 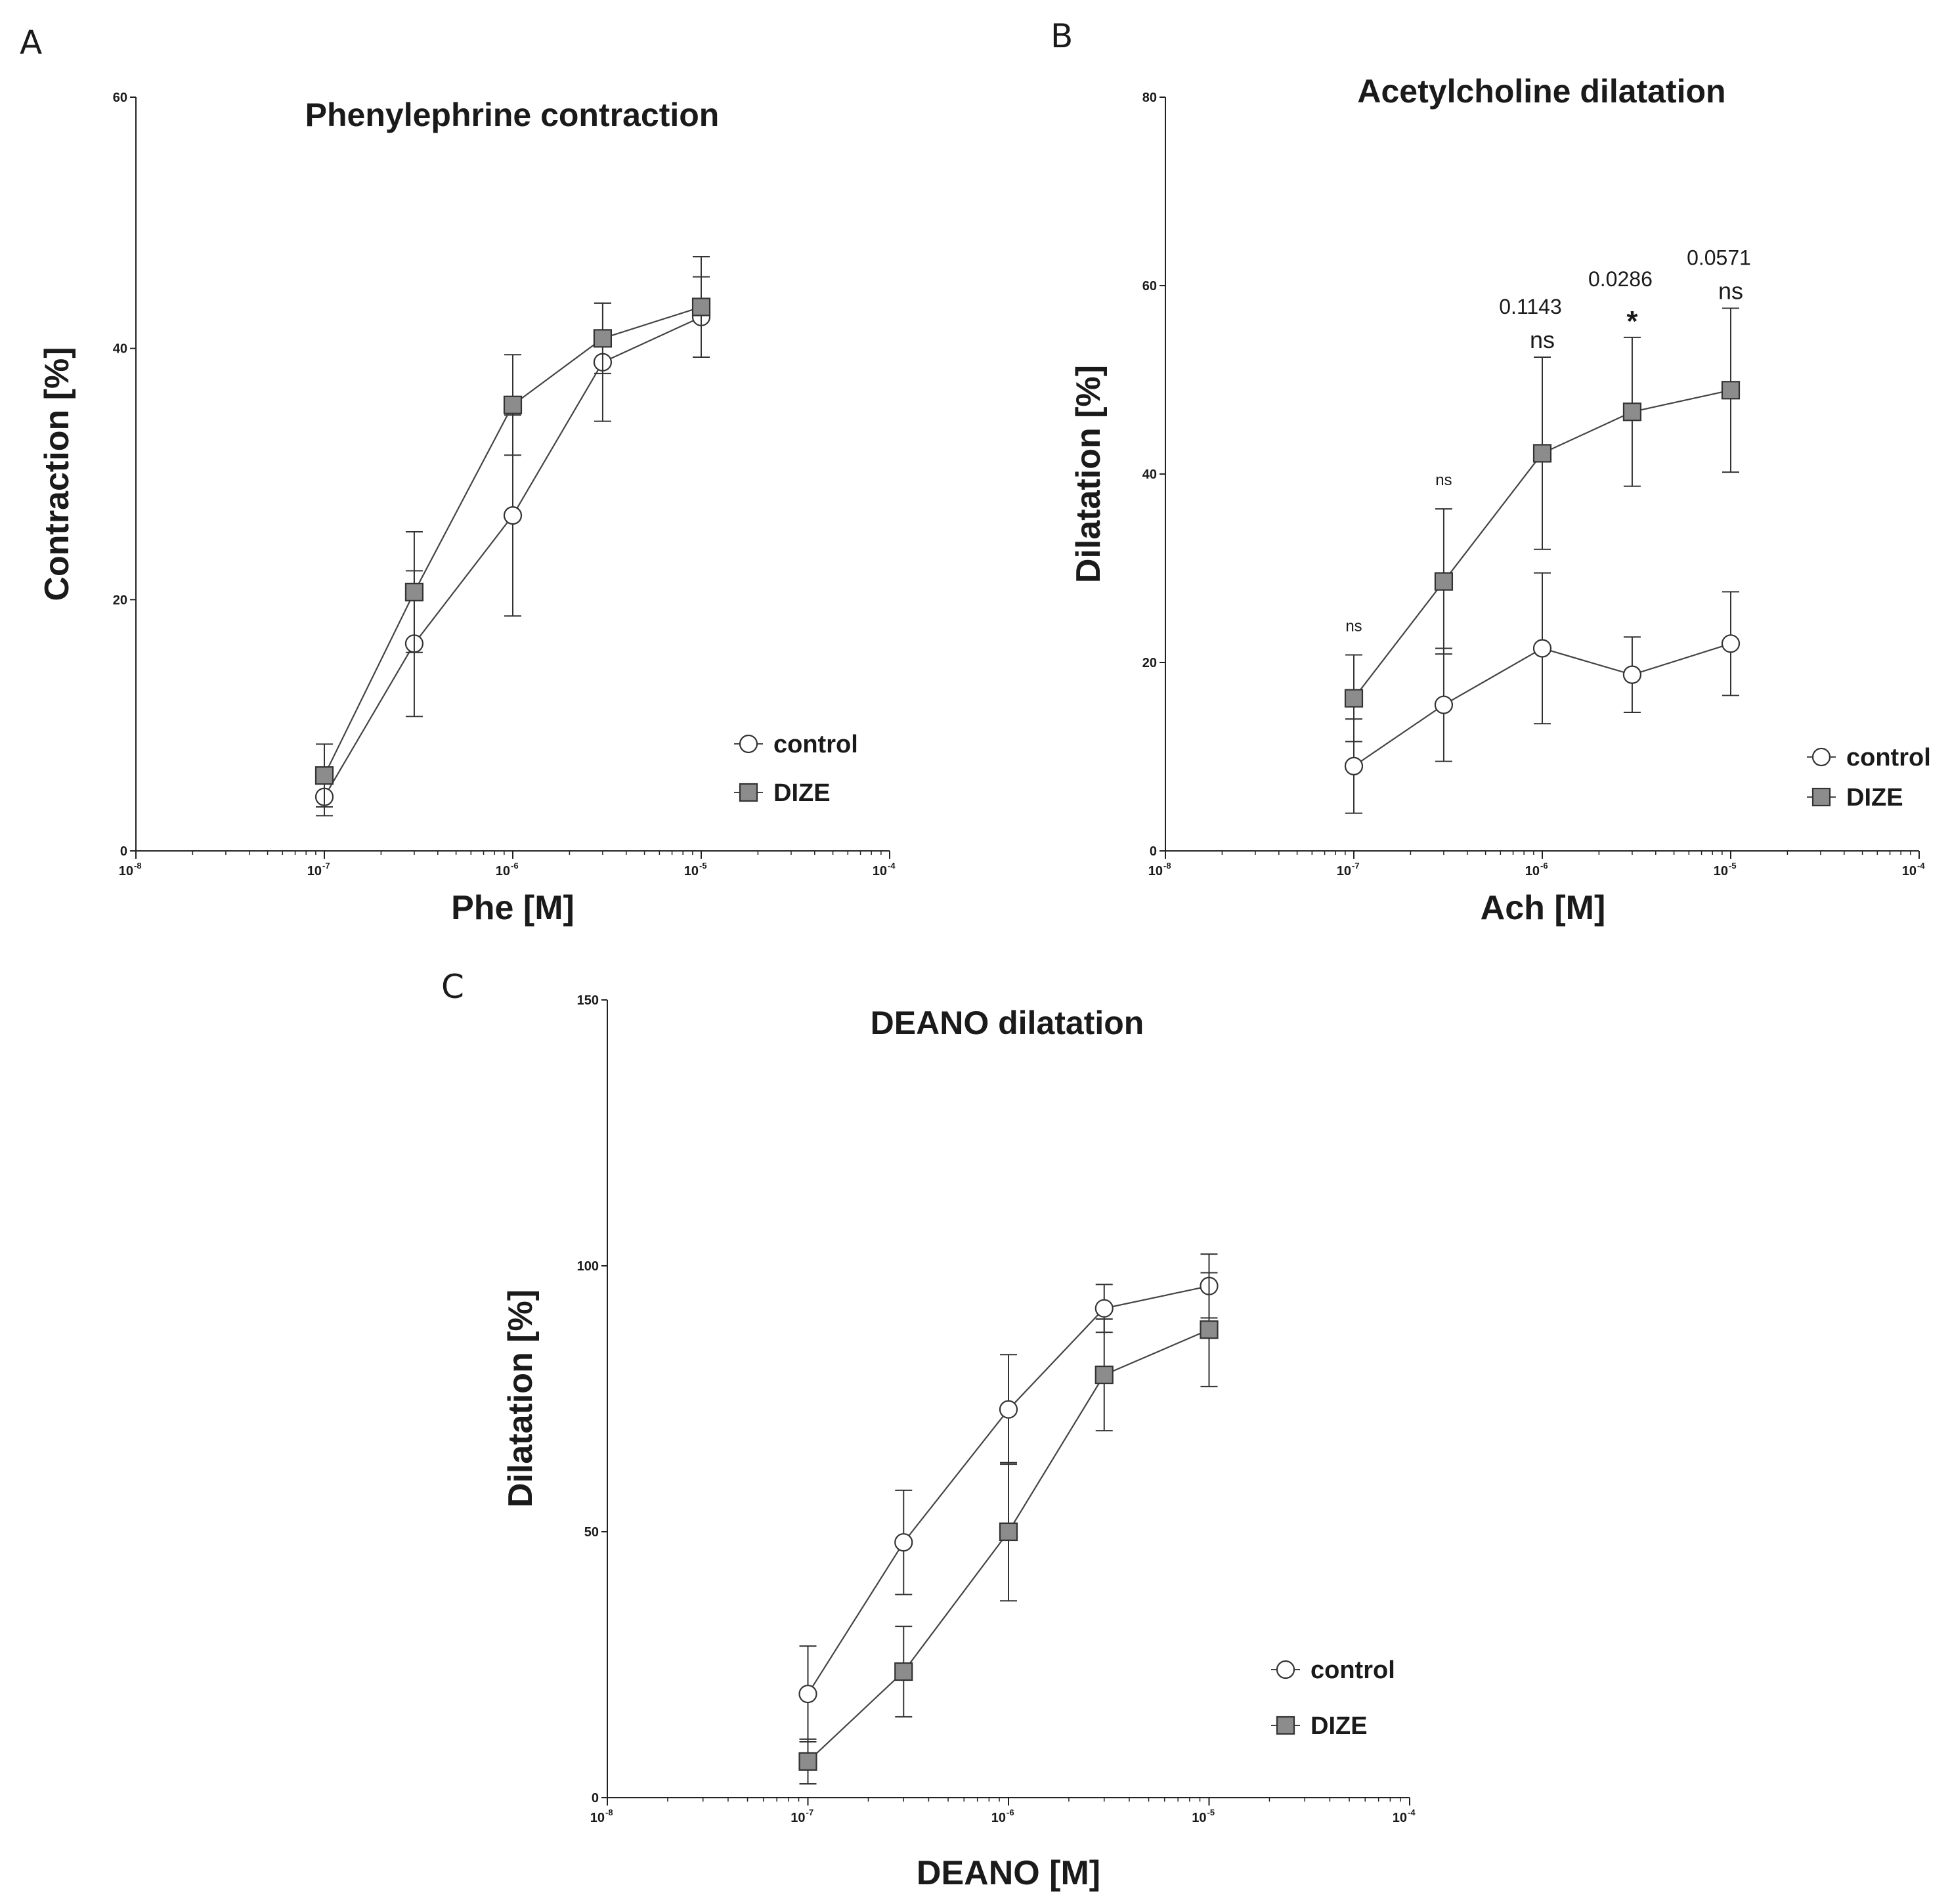 I want to click on series-control, so click(x=1542, y=693).